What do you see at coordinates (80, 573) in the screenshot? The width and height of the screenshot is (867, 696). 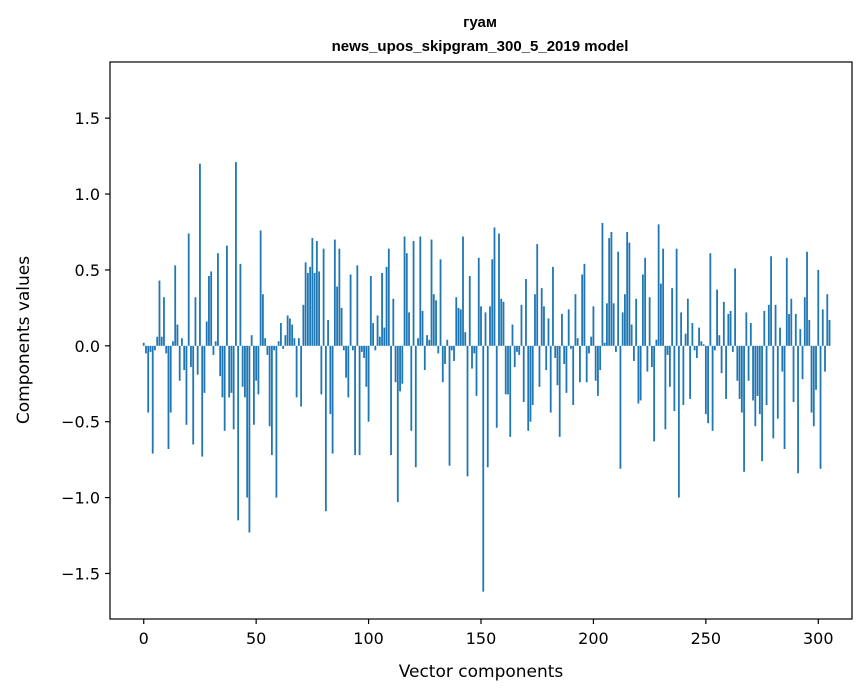 I see `y-tick-label: −1.5` at bounding box center [80, 573].